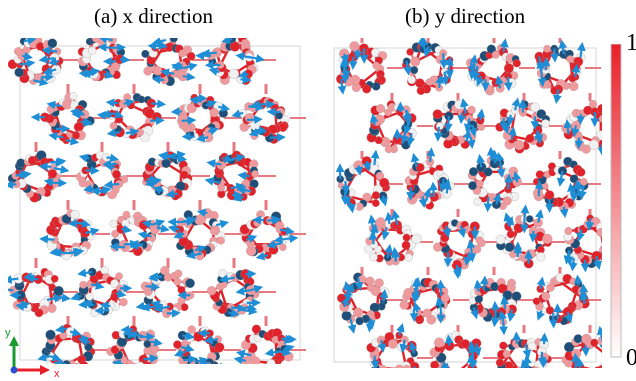 Image resolution: width=636 pixels, height=381 pixels. What do you see at coordinates (153, 16) in the screenshot?
I see `panel-a-title: (a) x direction` at bounding box center [153, 16].